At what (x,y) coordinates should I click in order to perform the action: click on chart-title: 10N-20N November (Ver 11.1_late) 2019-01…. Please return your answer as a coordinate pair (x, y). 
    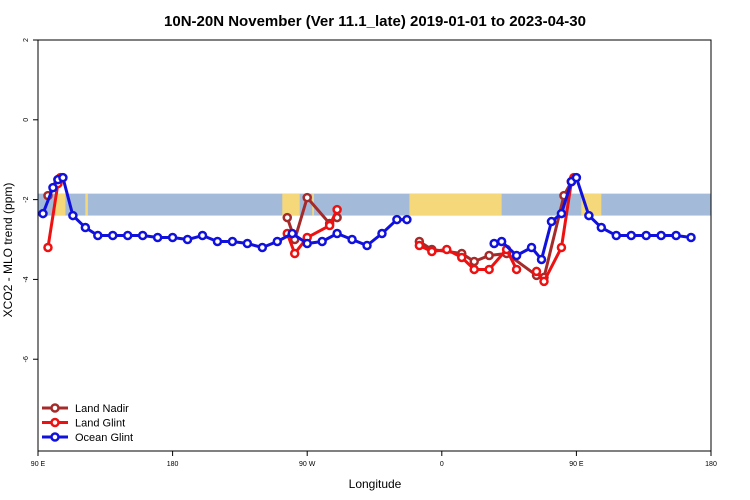
    Looking at the image, I should click on (375, 21).